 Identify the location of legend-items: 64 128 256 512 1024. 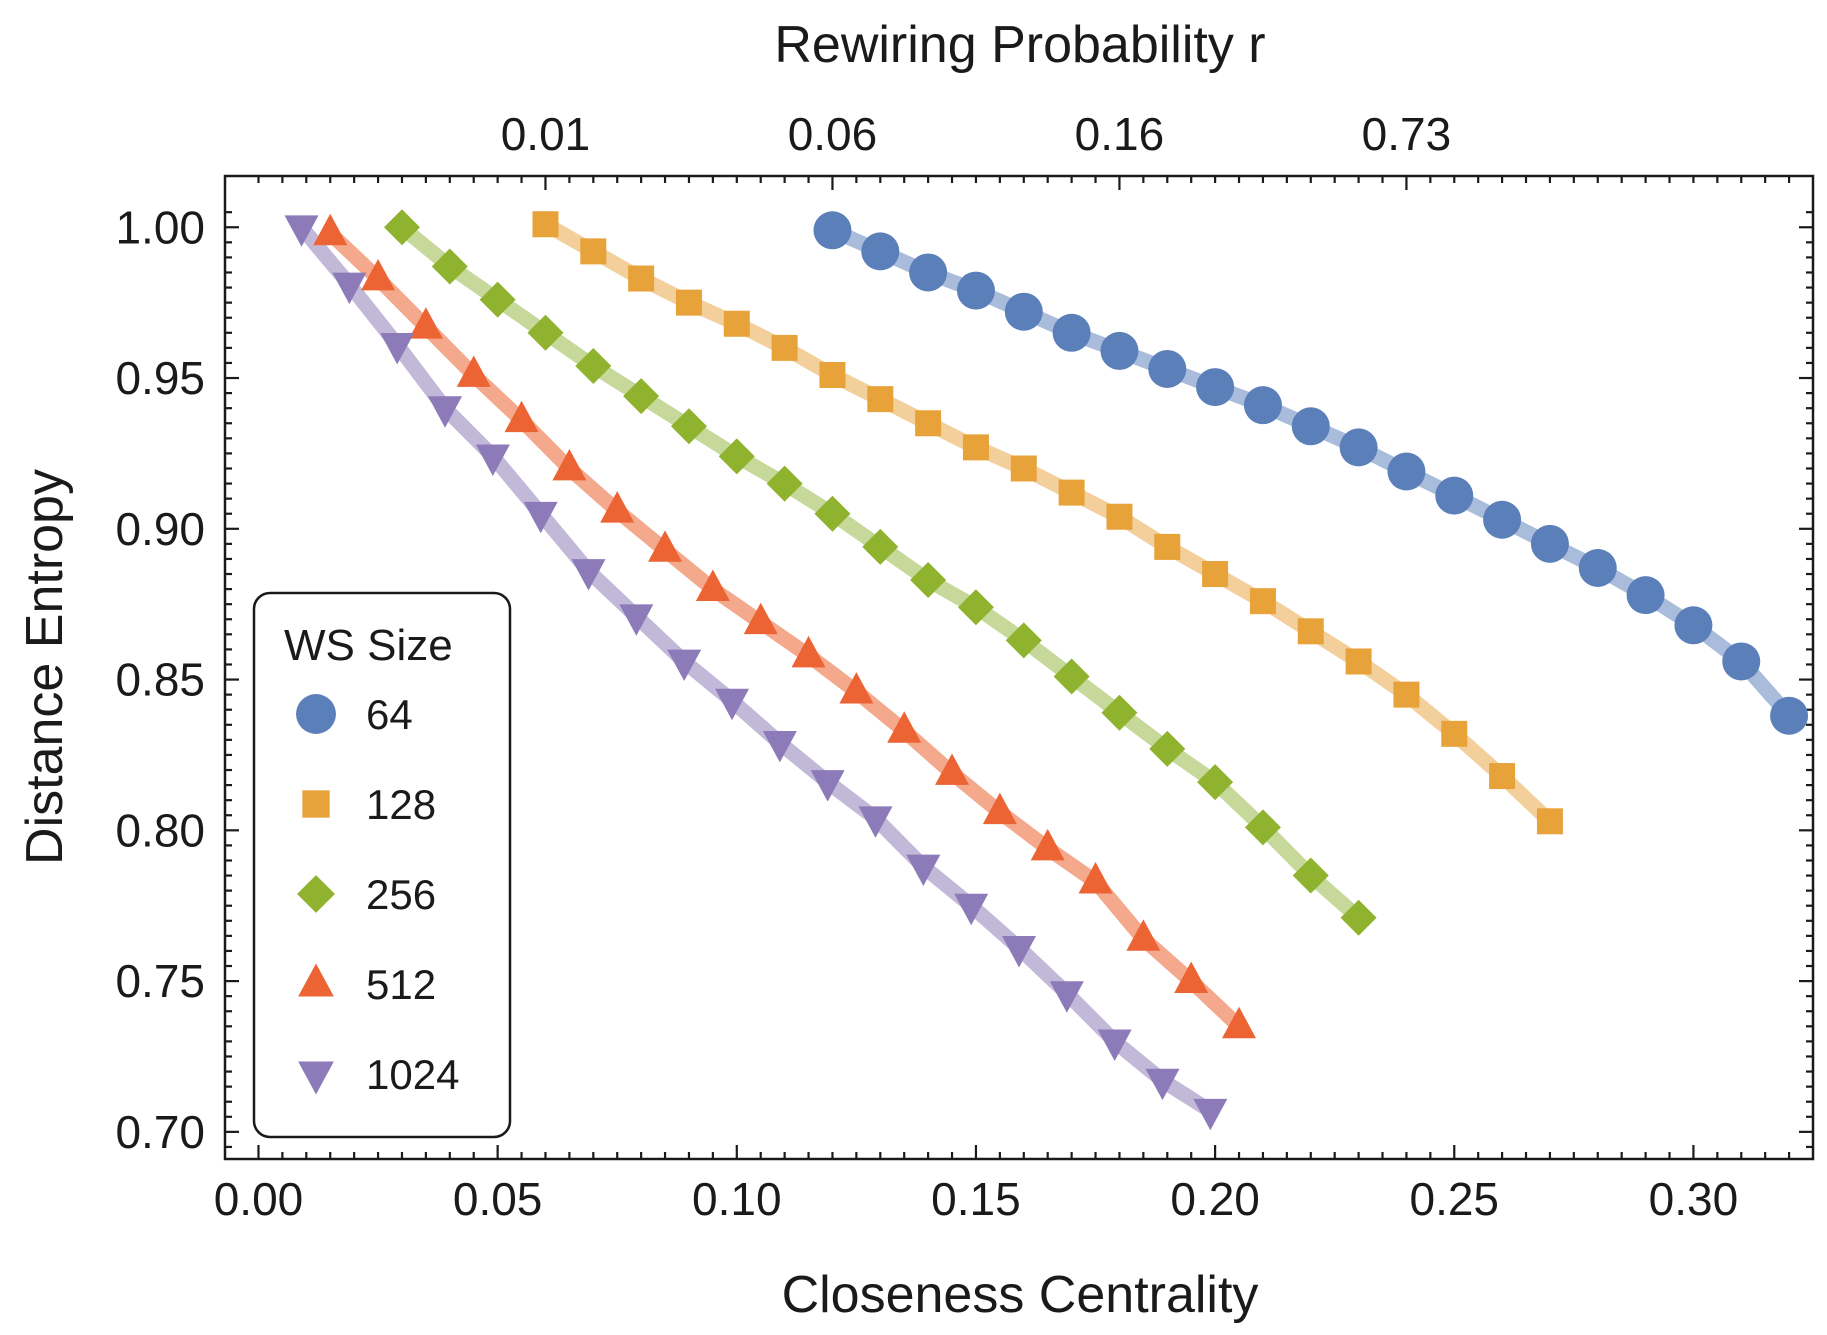
(377, 894).